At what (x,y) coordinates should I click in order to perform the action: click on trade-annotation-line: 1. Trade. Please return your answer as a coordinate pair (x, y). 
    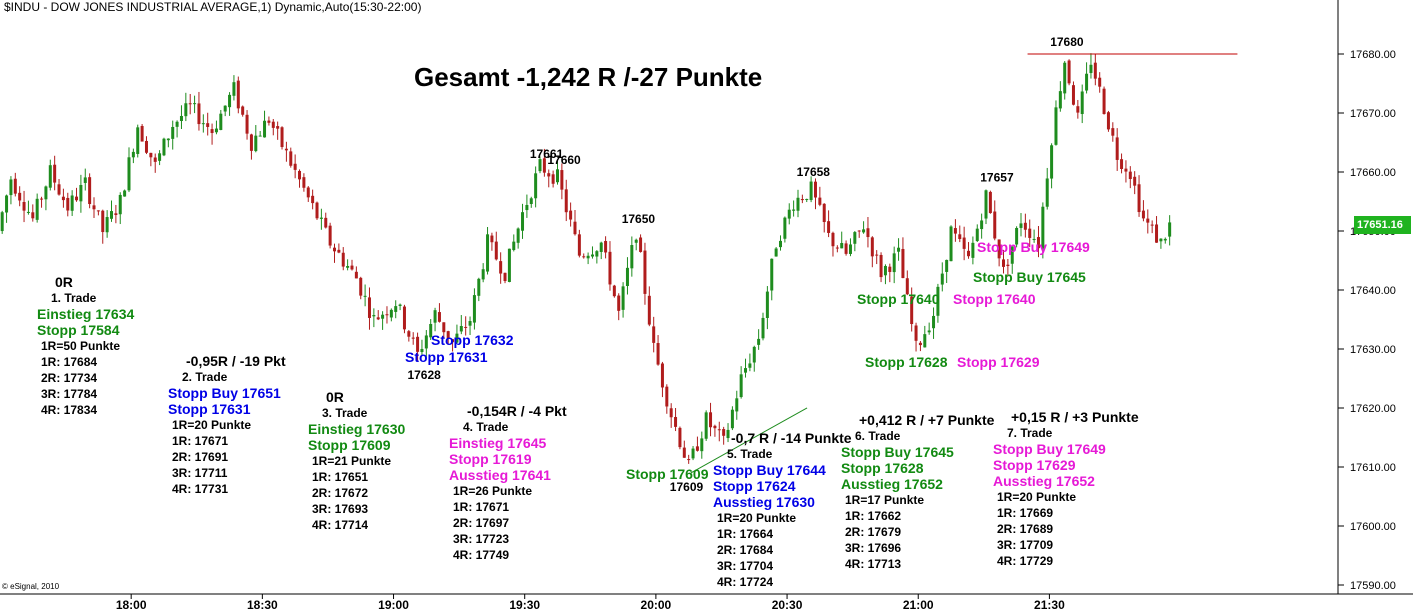
    Looking at the image, I should click on (74, 298).